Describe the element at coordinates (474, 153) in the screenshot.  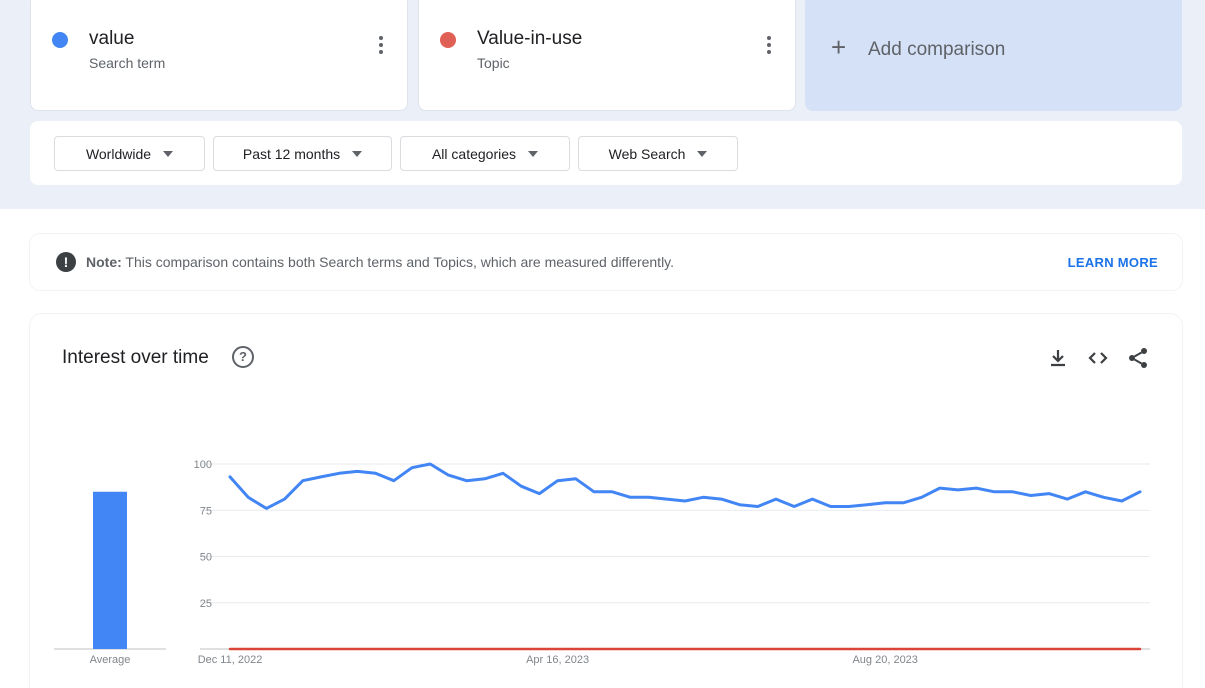
I see `category-filter-label: All categories` at that location.